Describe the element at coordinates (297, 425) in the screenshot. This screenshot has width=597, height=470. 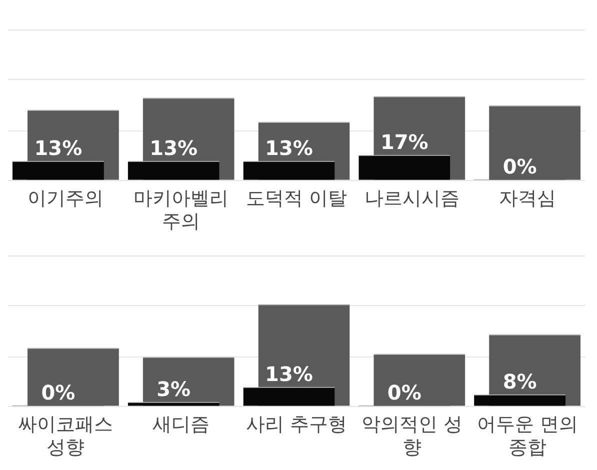
I see `x-tick-label: 사리 추구형` at that location.